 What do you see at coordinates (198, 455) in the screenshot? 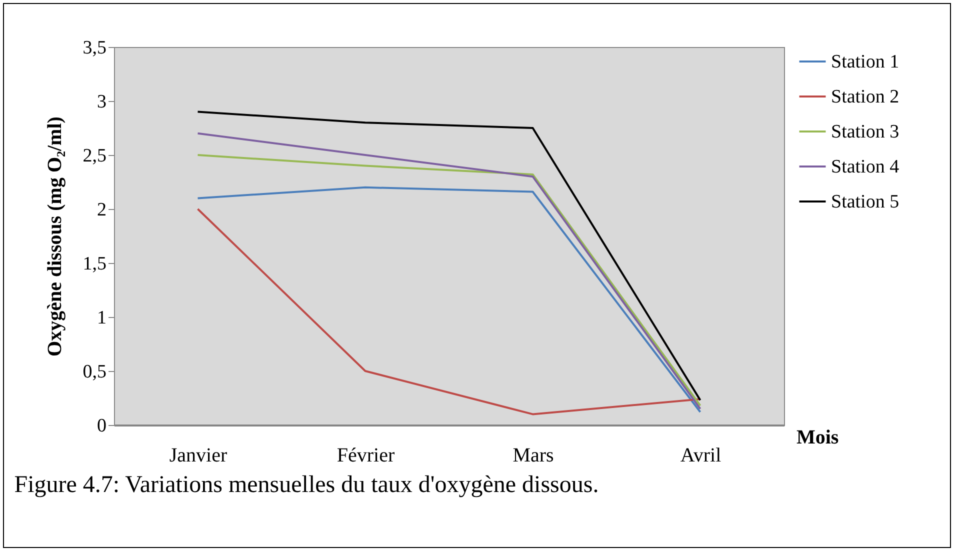
I see `x-tick-label: Janvier` at bounding box center [198, 455].